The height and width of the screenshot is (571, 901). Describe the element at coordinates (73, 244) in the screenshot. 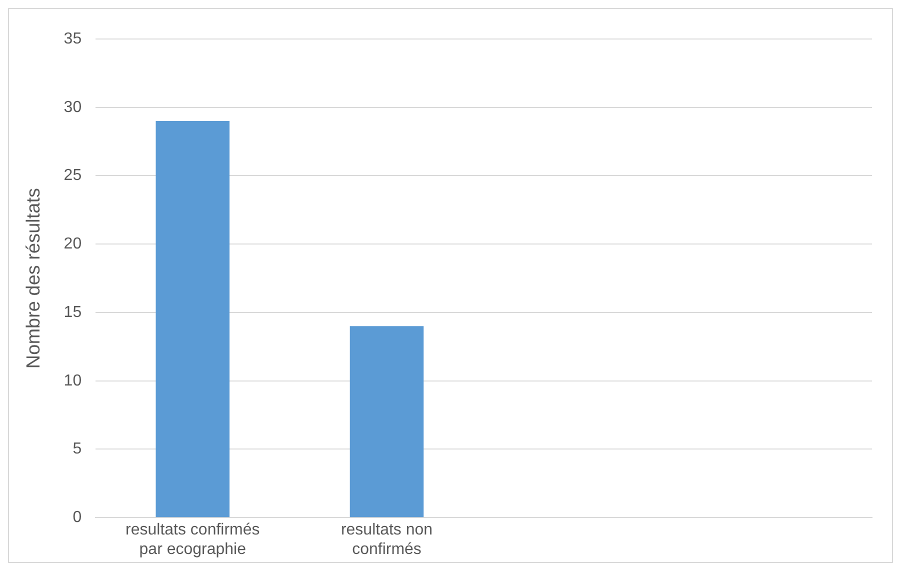

I see `y-tick-label: 20` at that location.